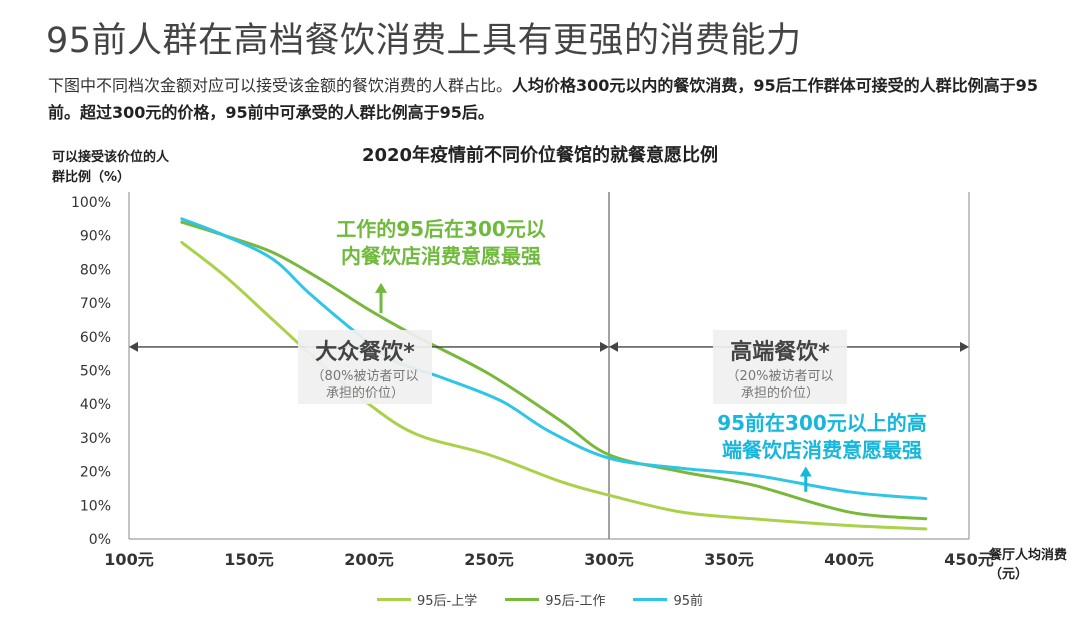 The image size is (1080, 621). I want to click on callout-pre-95s: 95前在300元以上的高端餐饮店消费意愿最强, so click(822, 436).